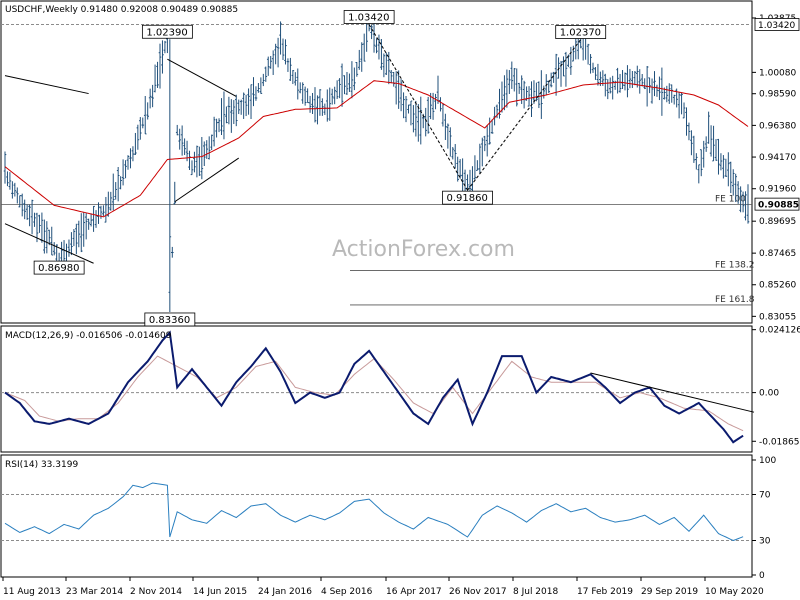 The height and width of the screenshot is (600, 800). I want to click on price-annotation-box, so click(581, 32).